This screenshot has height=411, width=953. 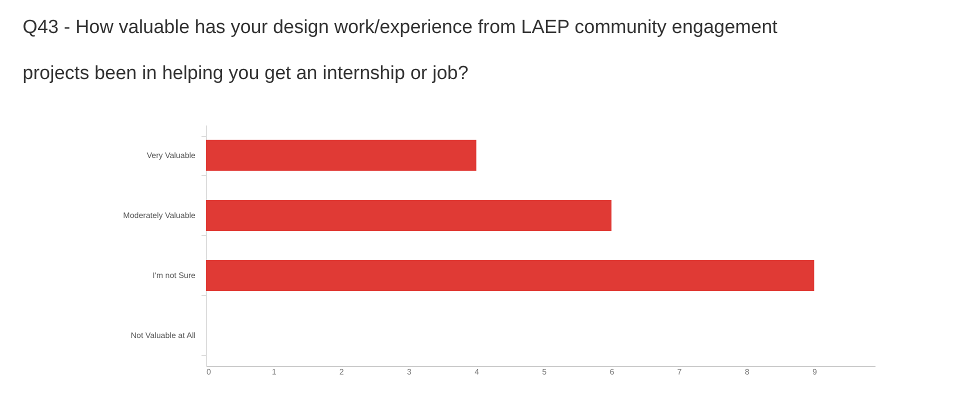 I want to click on y-tick-label: I'm not Sure, so click(x=174, y=275).